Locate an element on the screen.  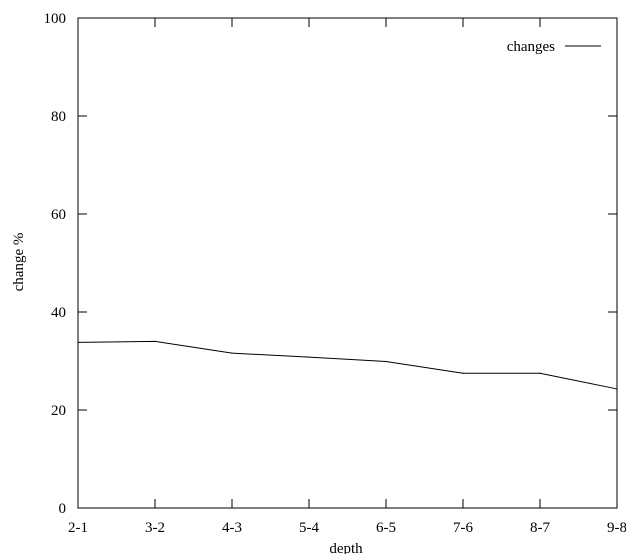
x-tick-label: 7-6 is located at coordinates (463, 528).